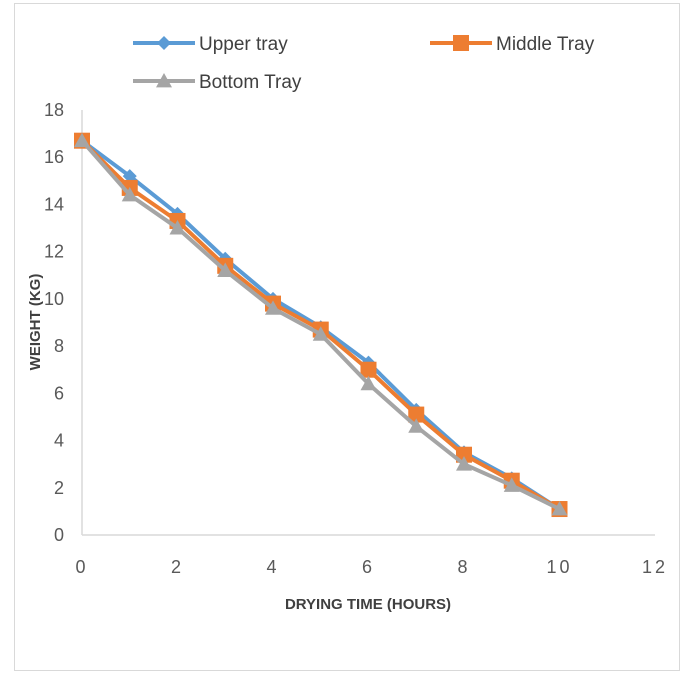 This screenshot has width=688, height=675. Describe the element at coordinates (272, 567) in the screenshot. I see `x-tick-label: 4` at that location.